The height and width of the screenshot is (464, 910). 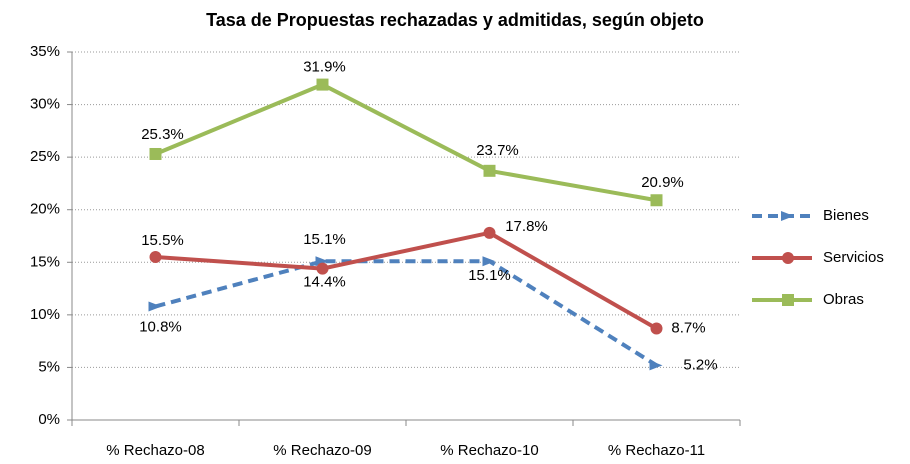 What do you see at coordinates (49, 366) in the screenshot?
I see `y-tick-label: 5%` at bounding box center [49, 366].